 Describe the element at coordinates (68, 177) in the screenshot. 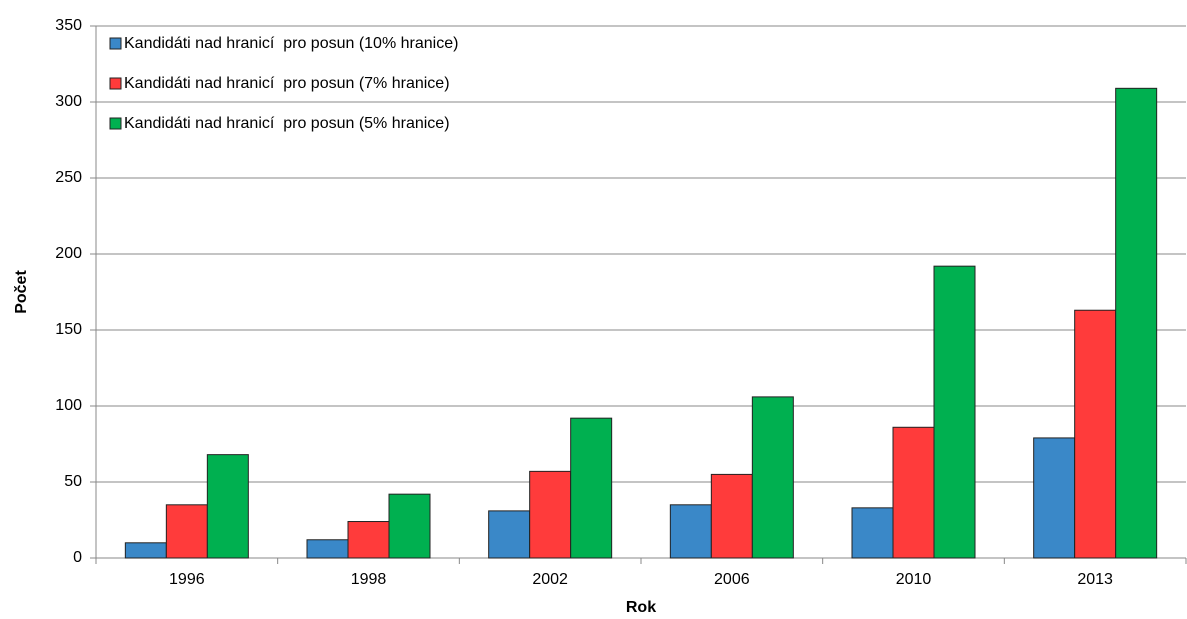

I see `y-tick-label: 250` at that location.